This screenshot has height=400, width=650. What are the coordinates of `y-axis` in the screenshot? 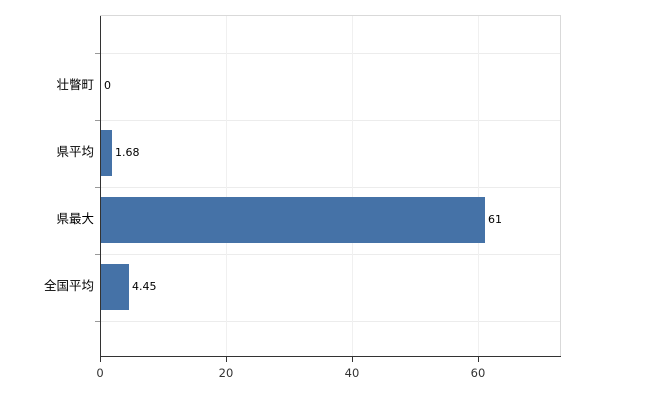 It's located at (100, 186).